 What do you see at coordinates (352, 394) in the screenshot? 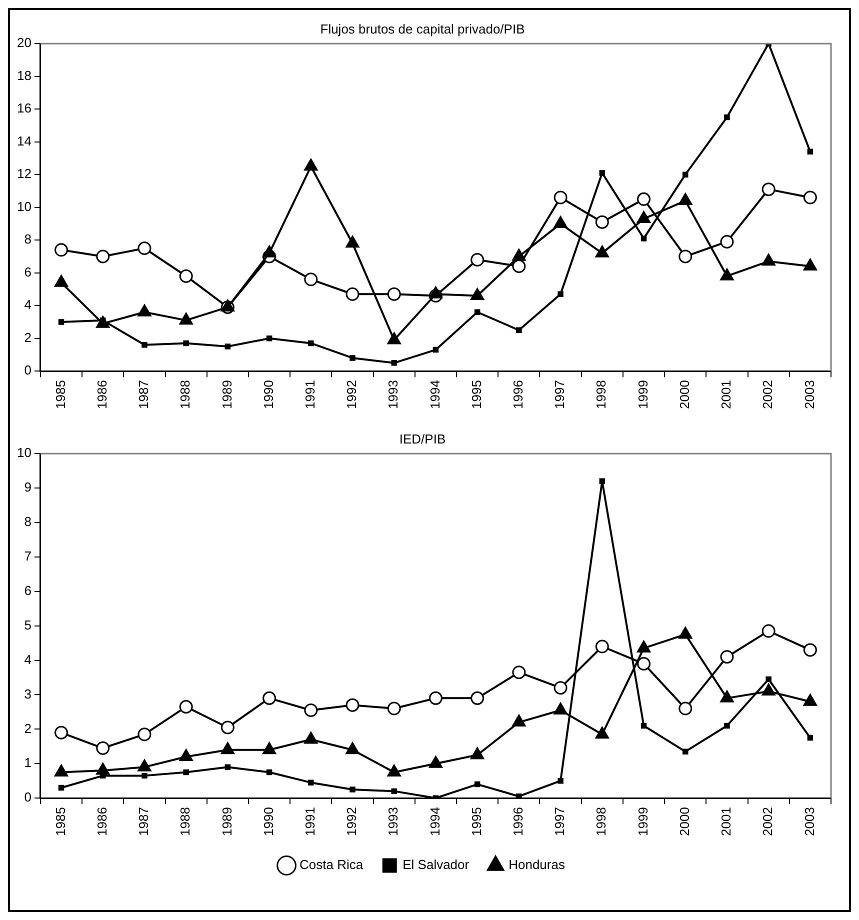
I see `x-tick-label: 1992` at bounding box center [352, 394].